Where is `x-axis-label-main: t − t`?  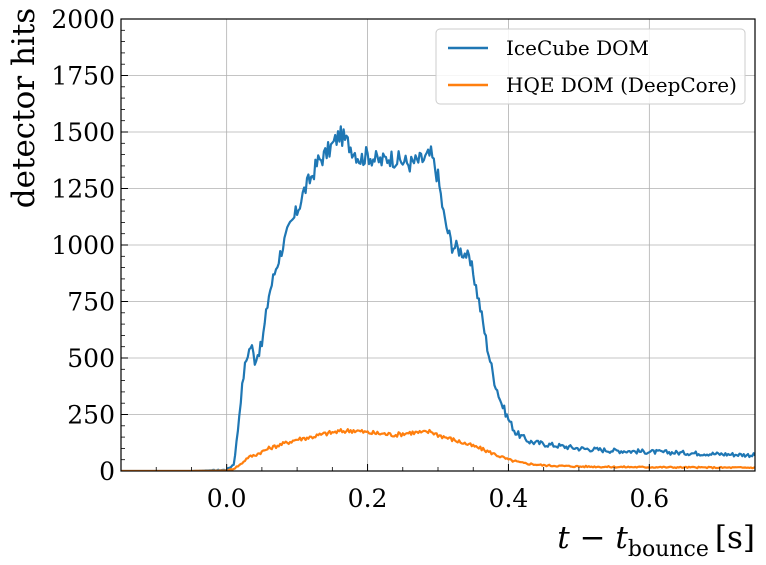
x-axis-label-main: t − t is located at coordinates (592, 538).